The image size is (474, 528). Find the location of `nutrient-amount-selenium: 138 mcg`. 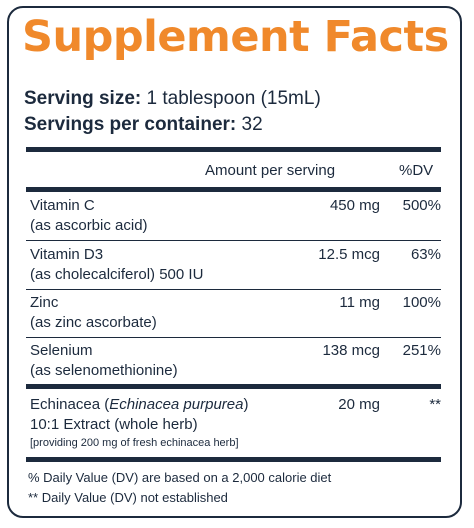

nutrient-amount-selenium: 138 mcg is located at coordinates (351, 350).